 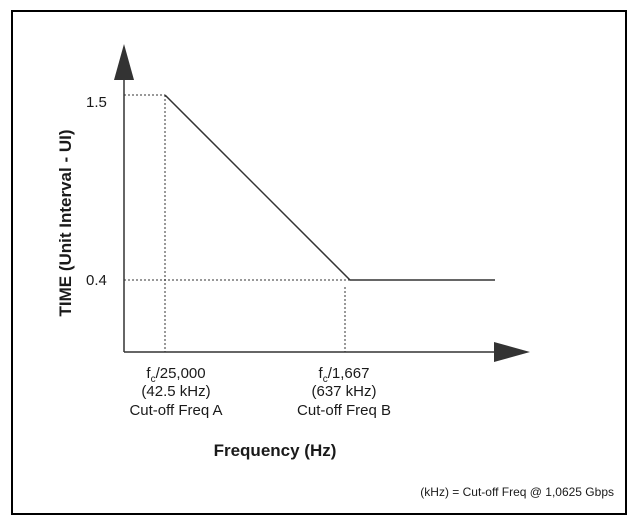 What do you see at coordinates (343, 391) in the screenshot?
I see `cutoff-b-khz: (637 kHz)` at bounding box center [343, 391].